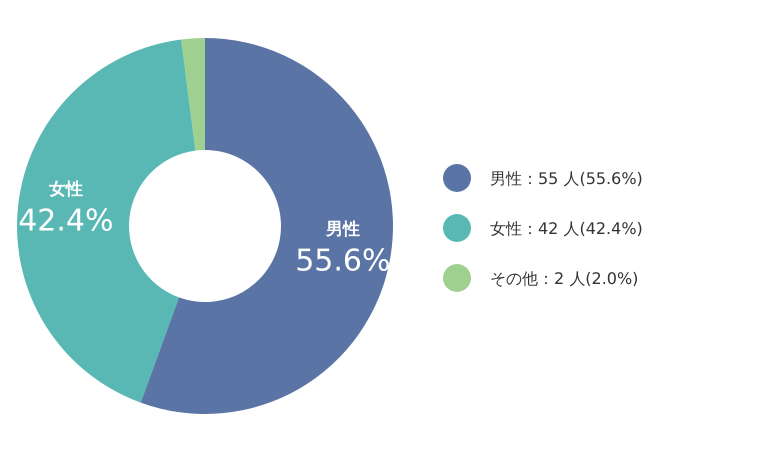 Image resolution: width=768 pixels, height=456 pixels. I want to click on data-label: 女性 42.4%, so click(66, 208).